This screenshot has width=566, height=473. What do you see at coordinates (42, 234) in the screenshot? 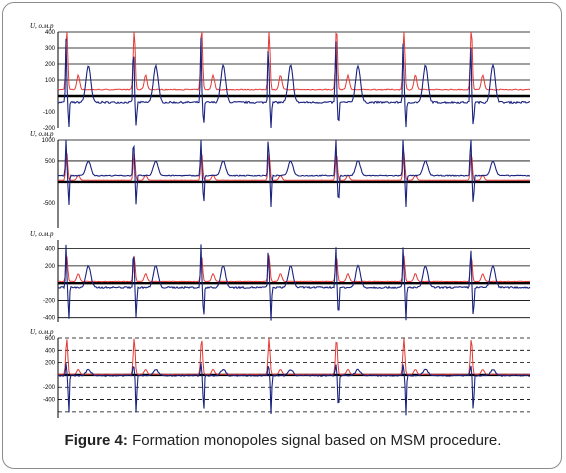
I see `panel-3-ylabel: U, о.м.р` at bounding box center [42, 234].